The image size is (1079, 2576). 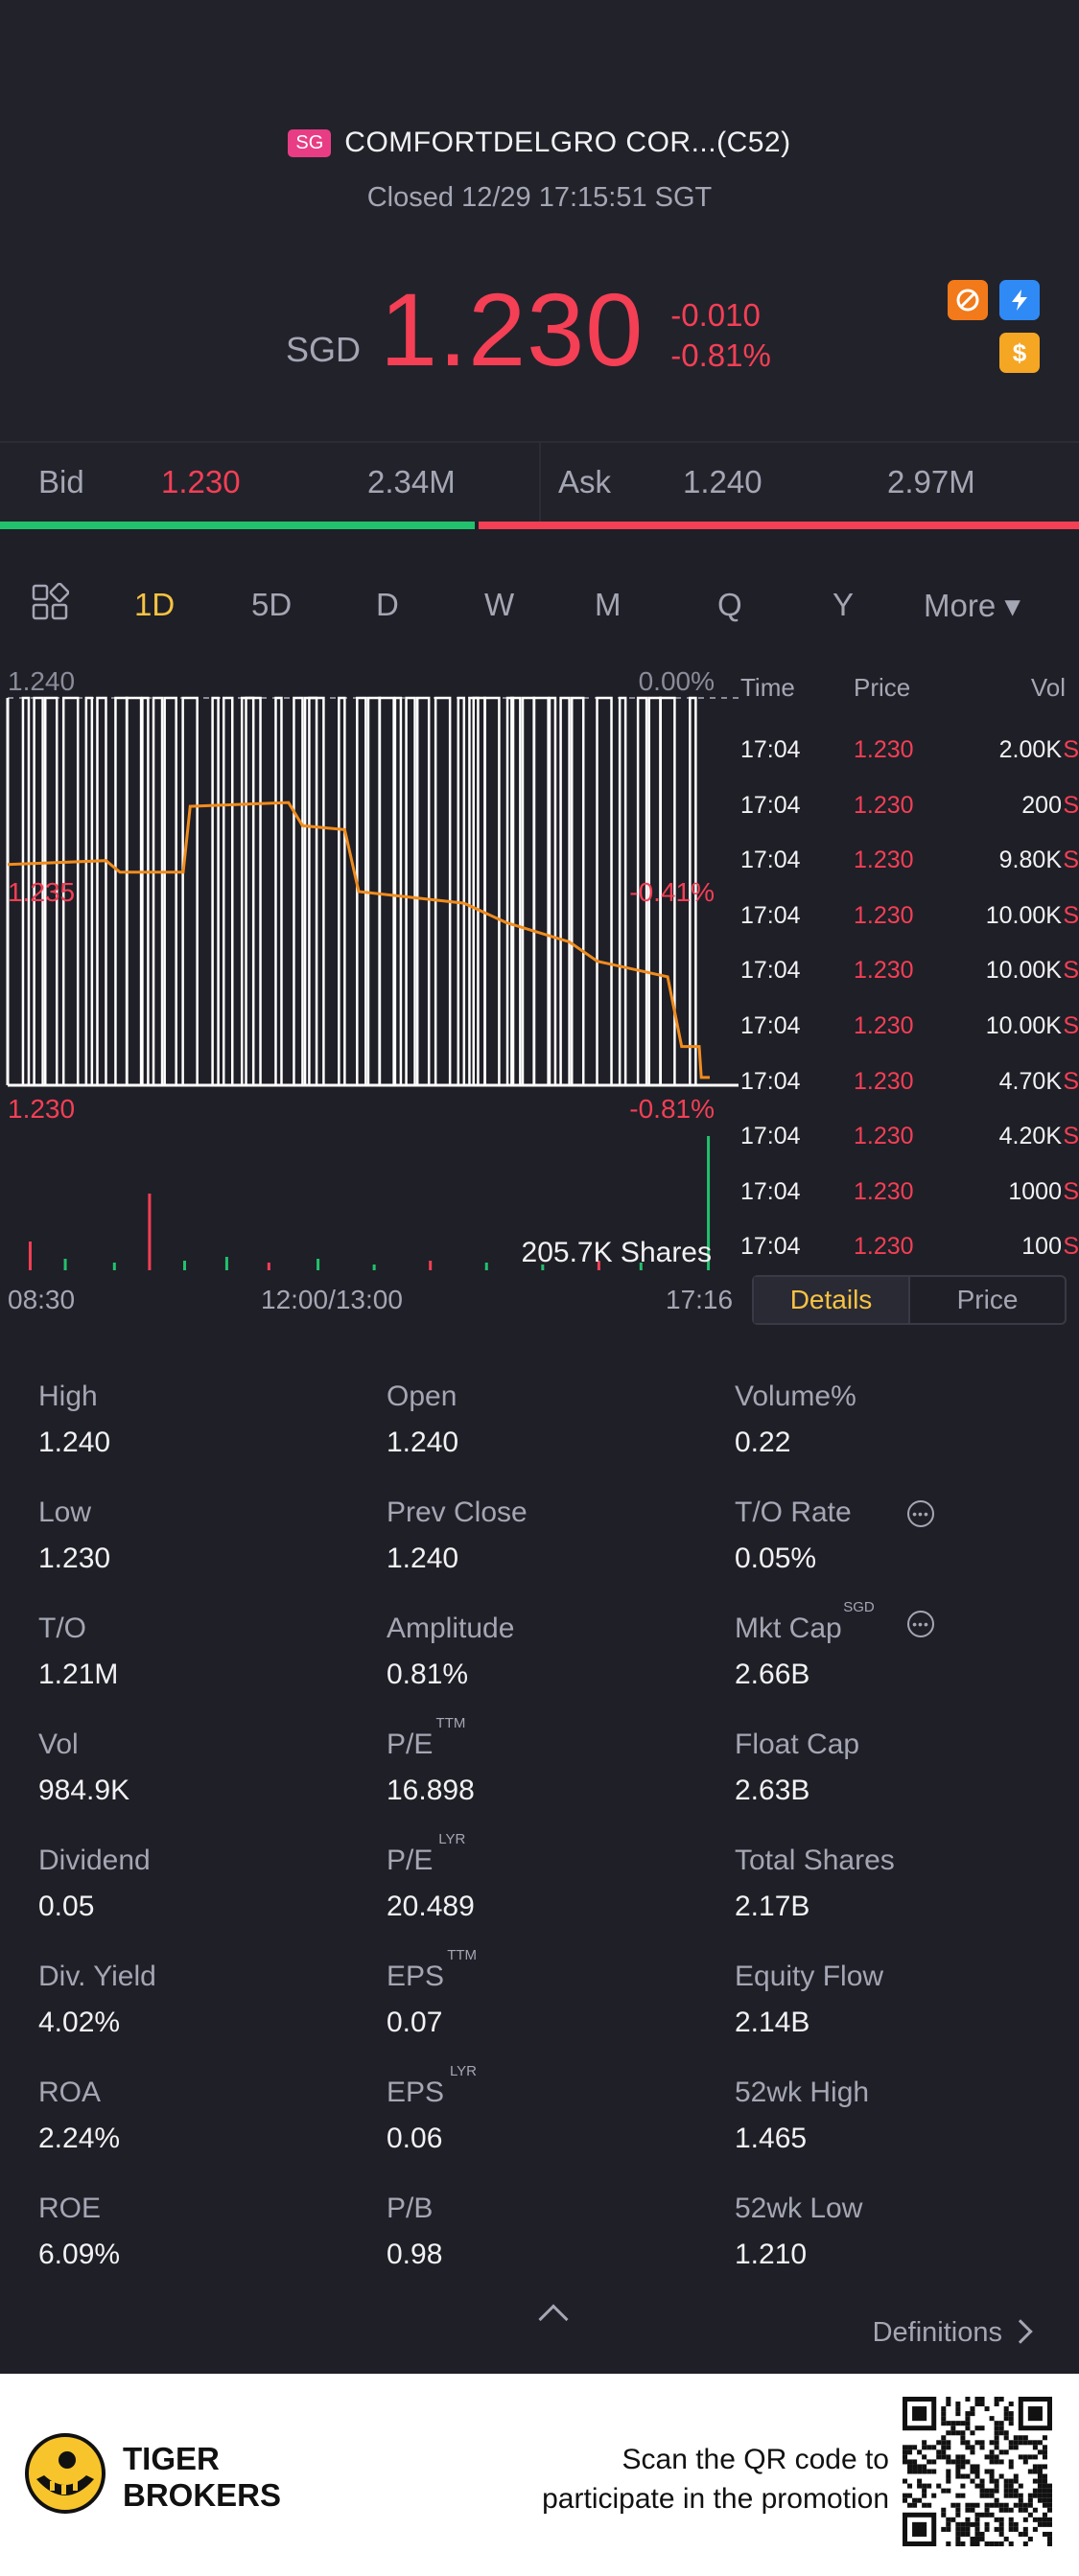 What do you see at coordinates (1030, 1136) in the screenshot?
I see `tick-vol: 4.20K` at bounding box center [1030, 1136].